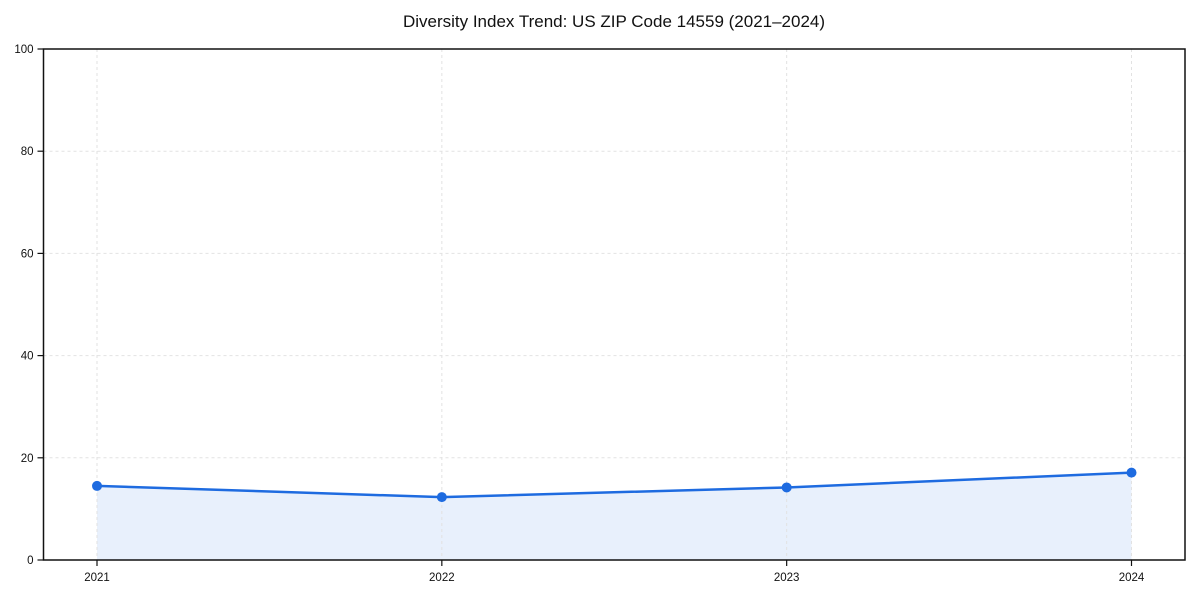 The width and height of the screenshot is (1200, 600). What do you see at coordinates (614, 485) in the screenshot?
I see `trend-line` at bounding box center [614, 485].